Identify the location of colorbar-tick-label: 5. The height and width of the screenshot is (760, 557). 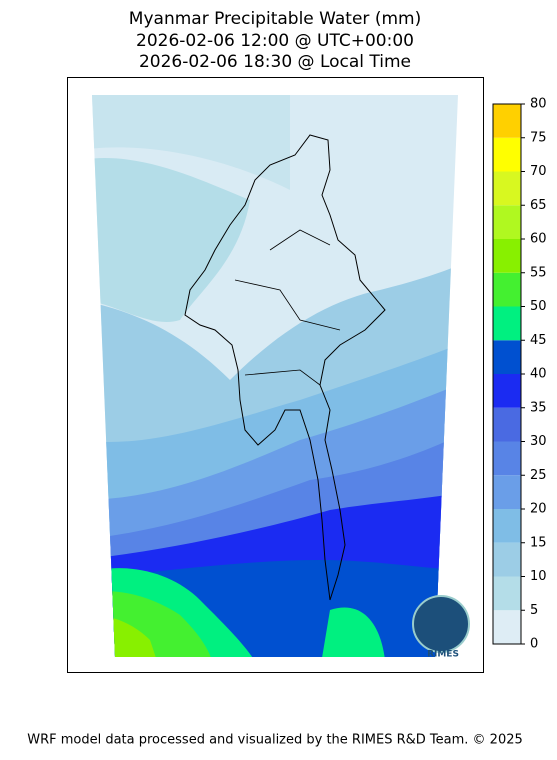
(534, 610).